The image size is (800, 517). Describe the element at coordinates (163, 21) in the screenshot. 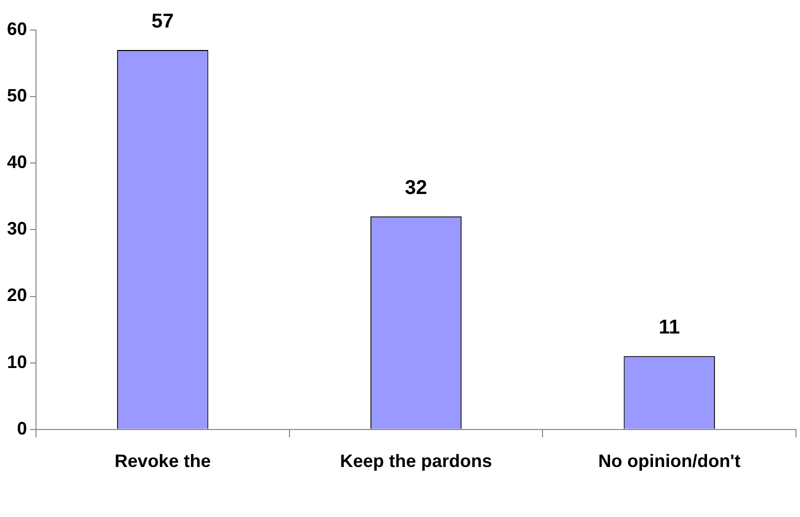

I see `data-label: 57` at that location.